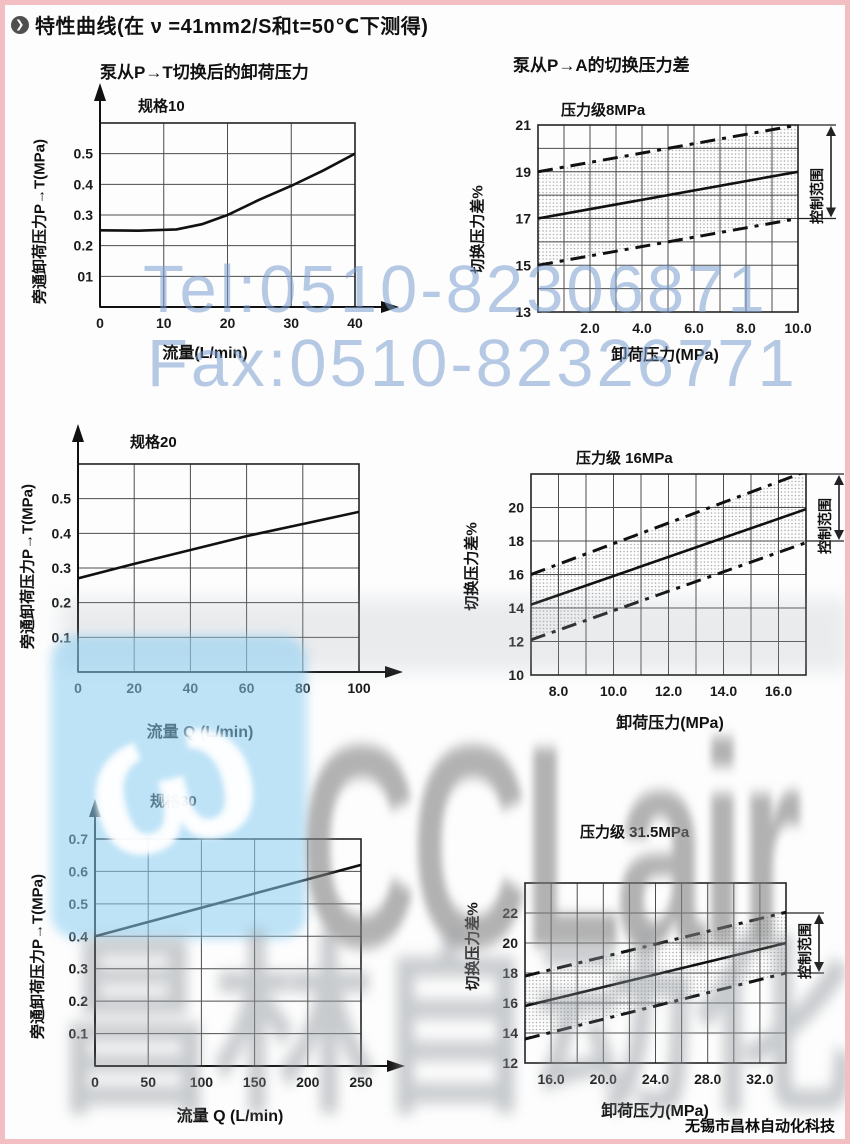 The image size is (850, 1144). What do you see at coordinates (655, 1079) in the screenshot?
I see `svg-text: 24.0` at bounding box center [655, 1079].